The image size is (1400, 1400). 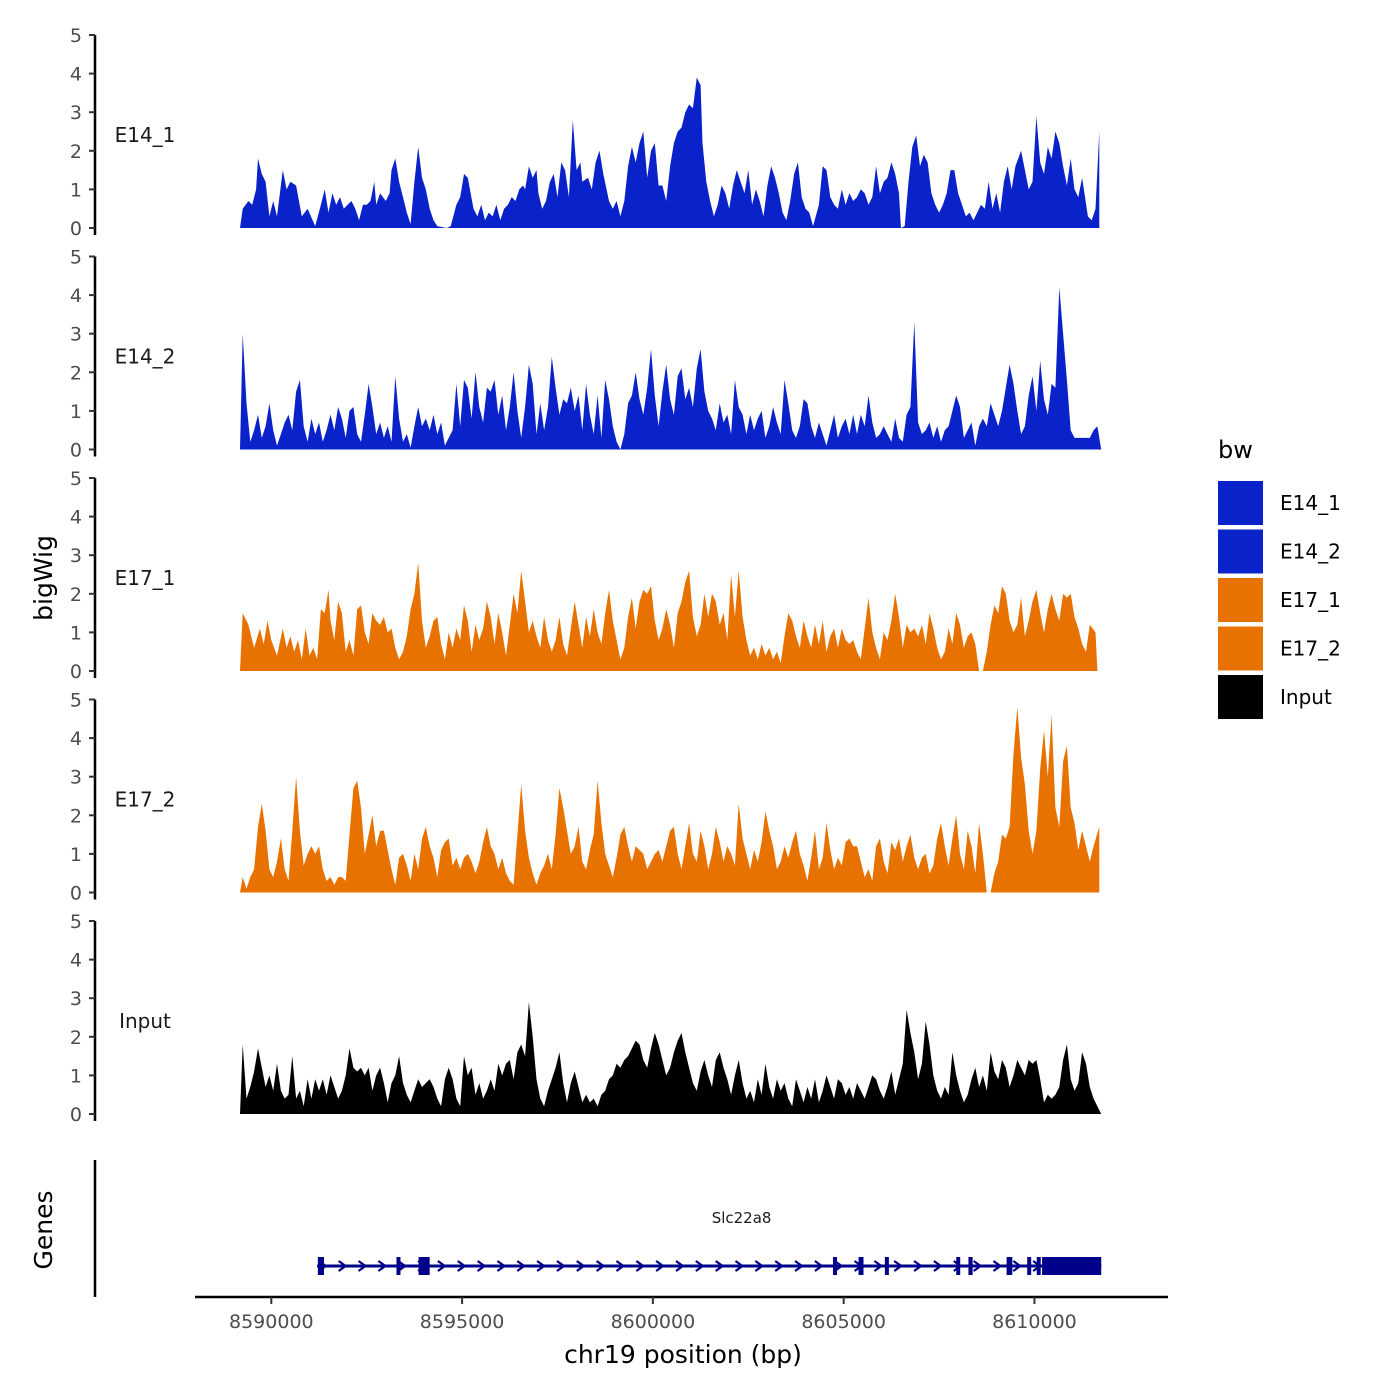 I want to click on y-tick-label-e14-2-2: 2, so click(x=76, y=373).